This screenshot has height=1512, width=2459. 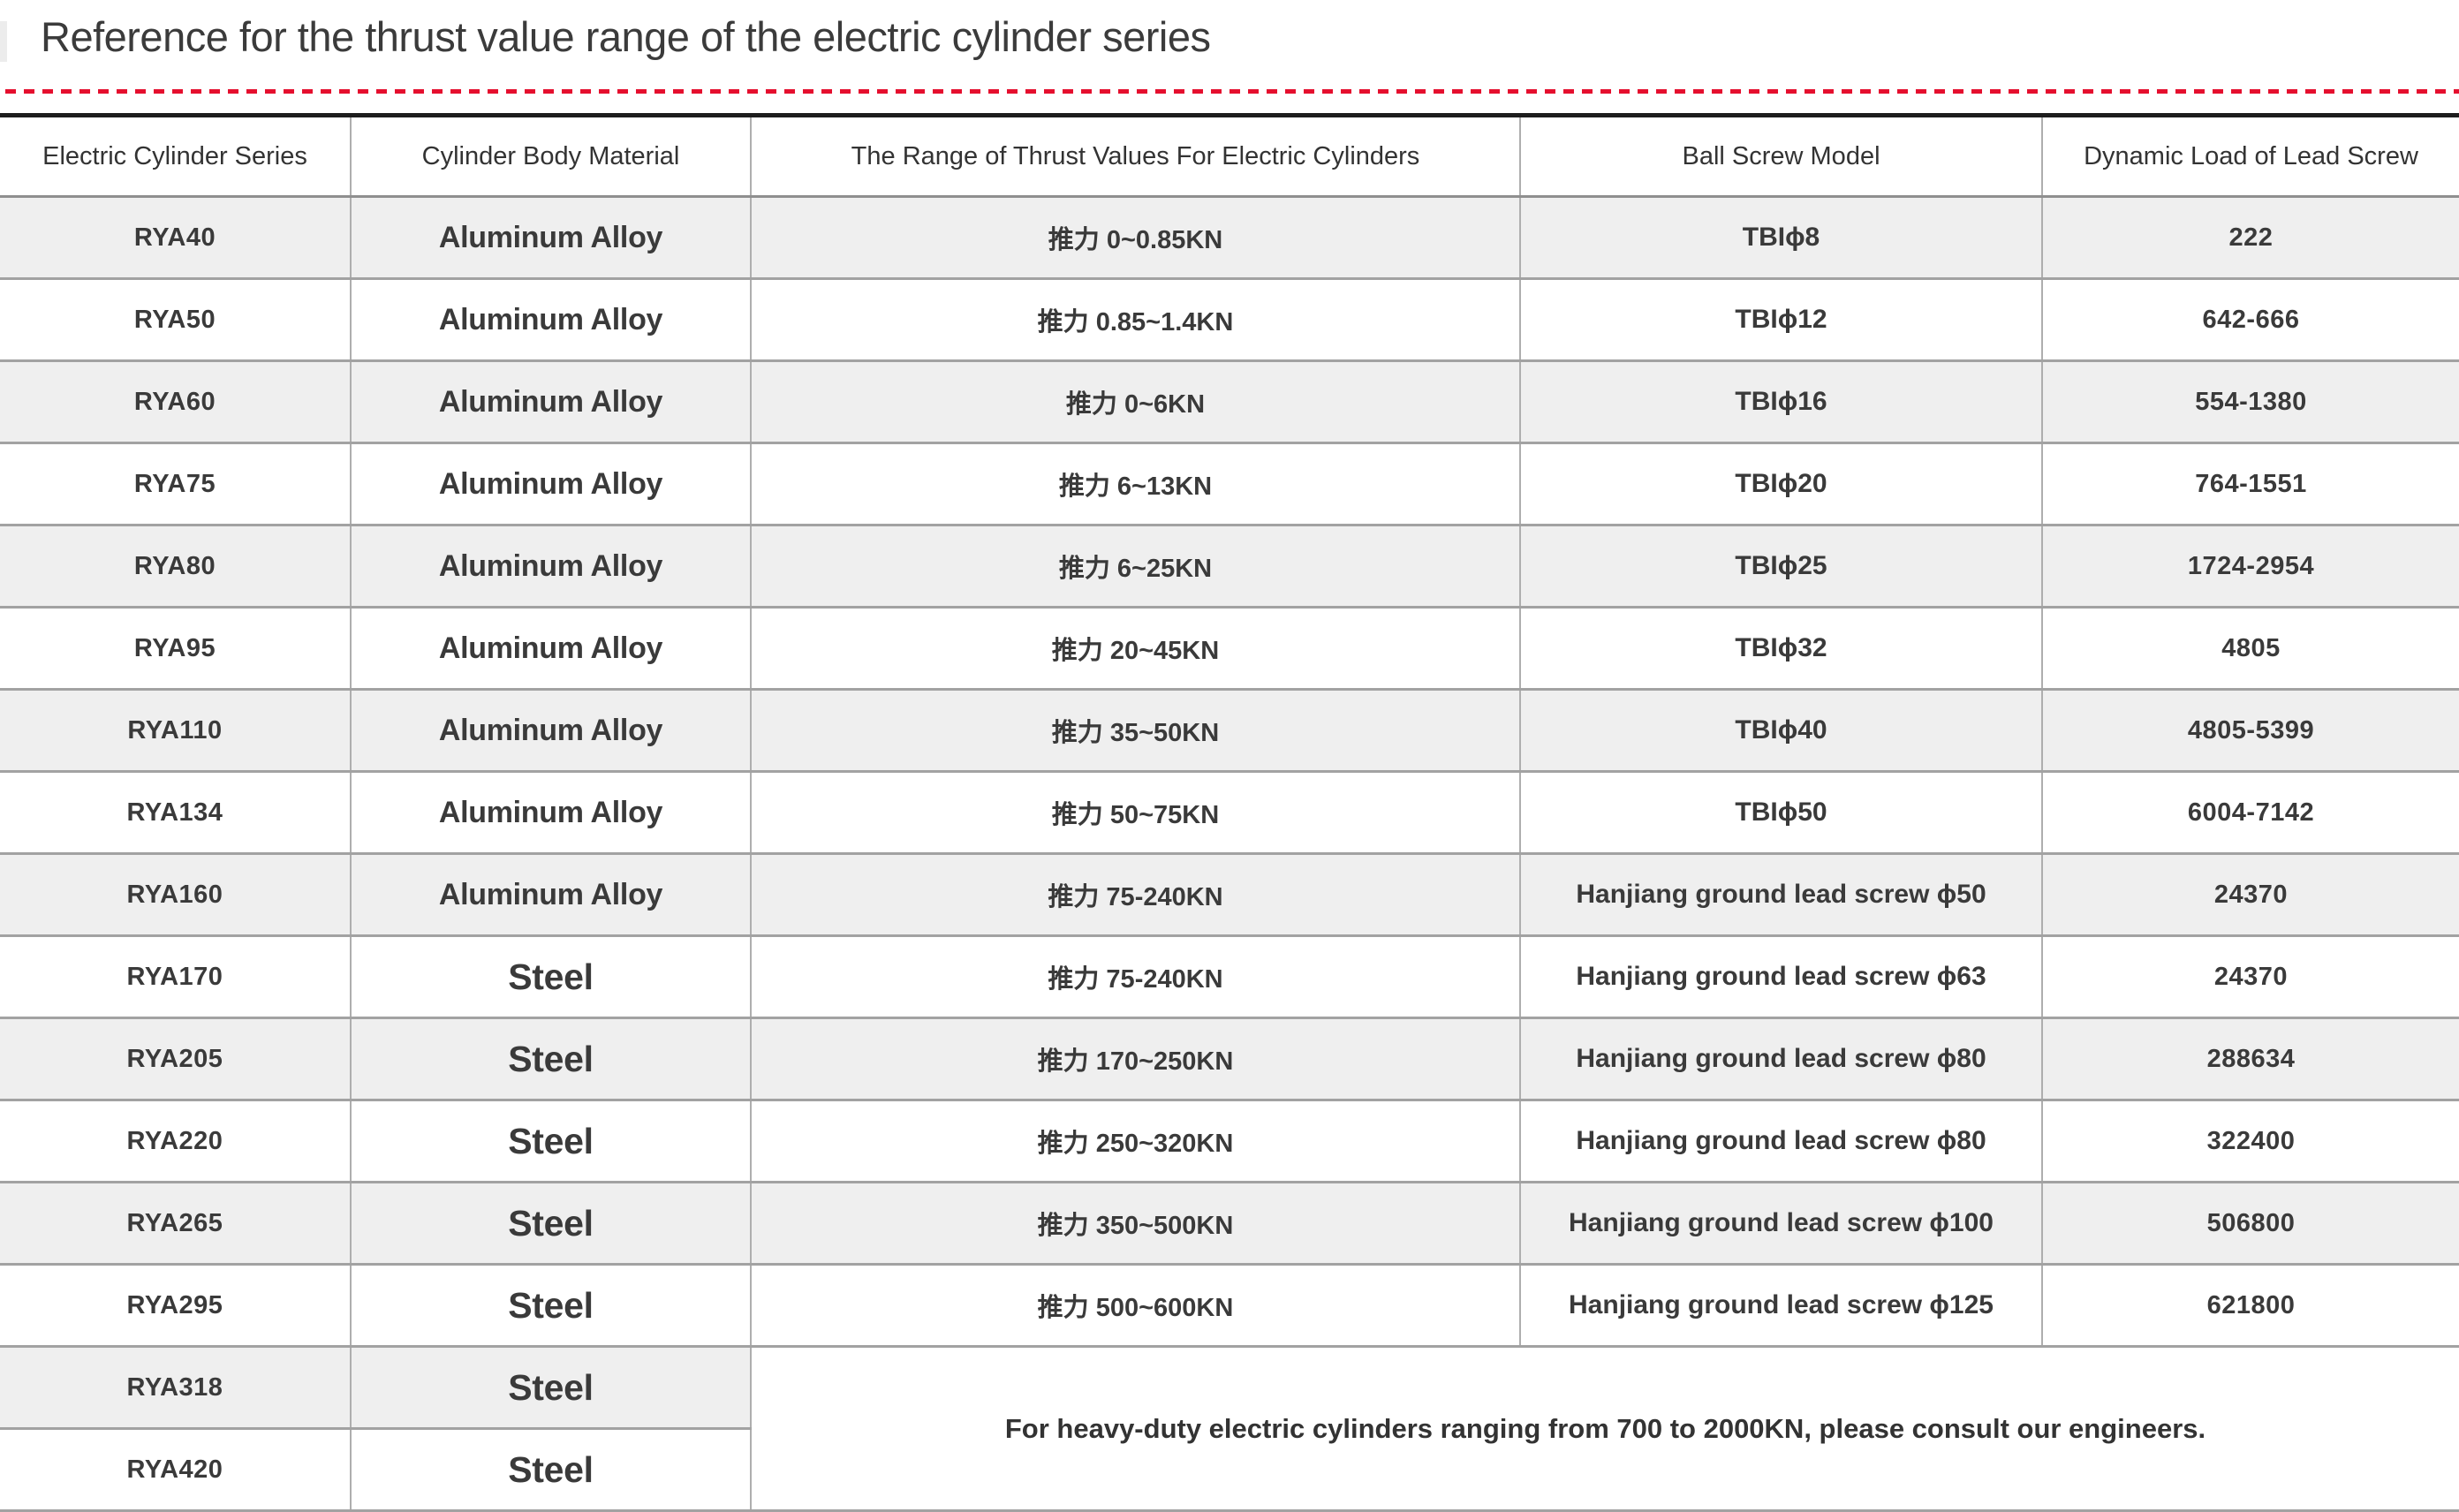 What do you see at coordinates (2250, 238) in the screenshot?
I see `load-cell: 222` at bounding box center [2250, 238].